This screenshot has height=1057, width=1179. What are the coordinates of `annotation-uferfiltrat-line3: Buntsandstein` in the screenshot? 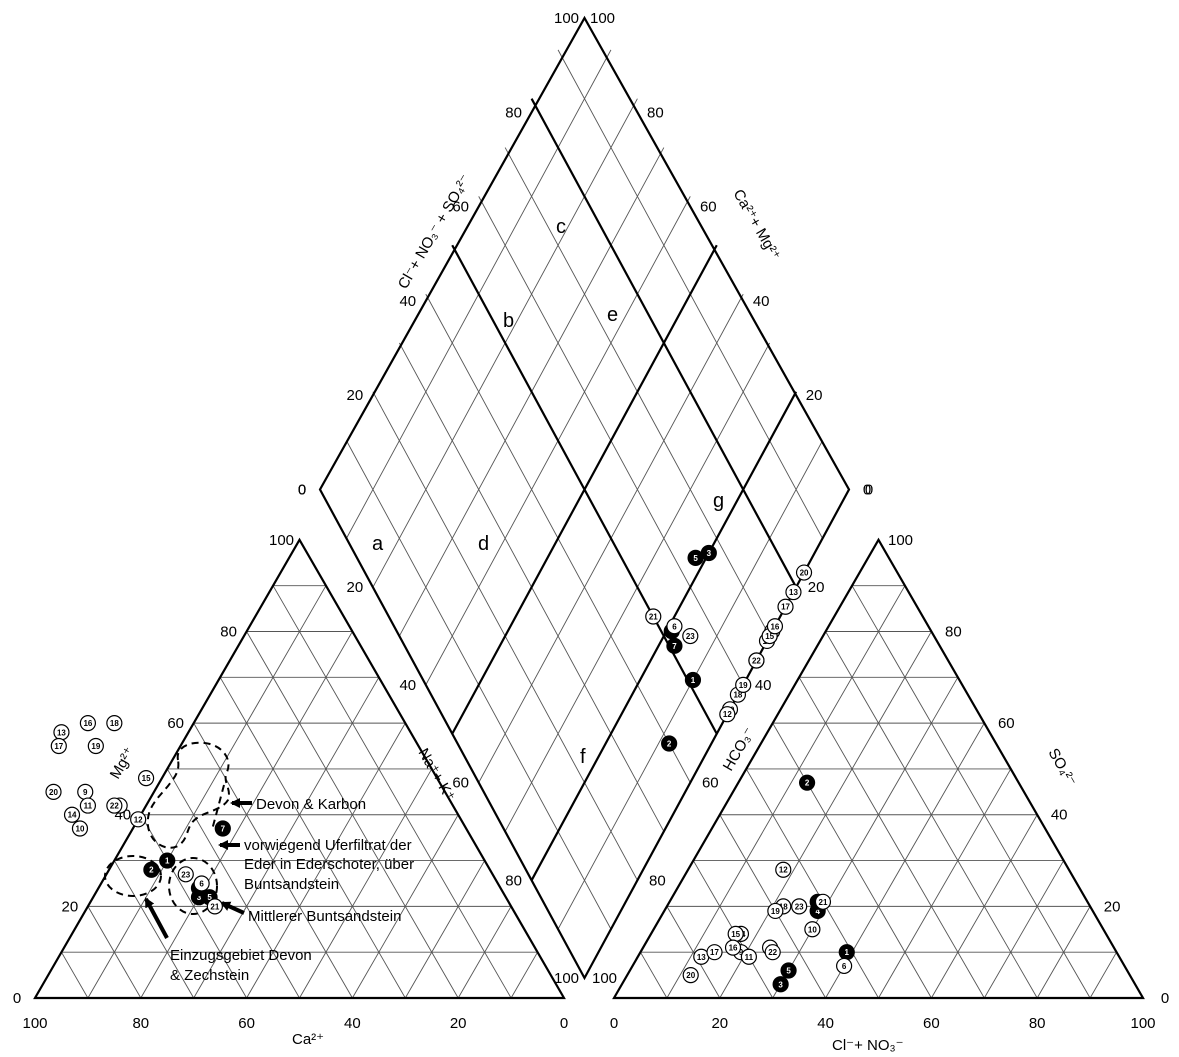 It's located at (291, 884).